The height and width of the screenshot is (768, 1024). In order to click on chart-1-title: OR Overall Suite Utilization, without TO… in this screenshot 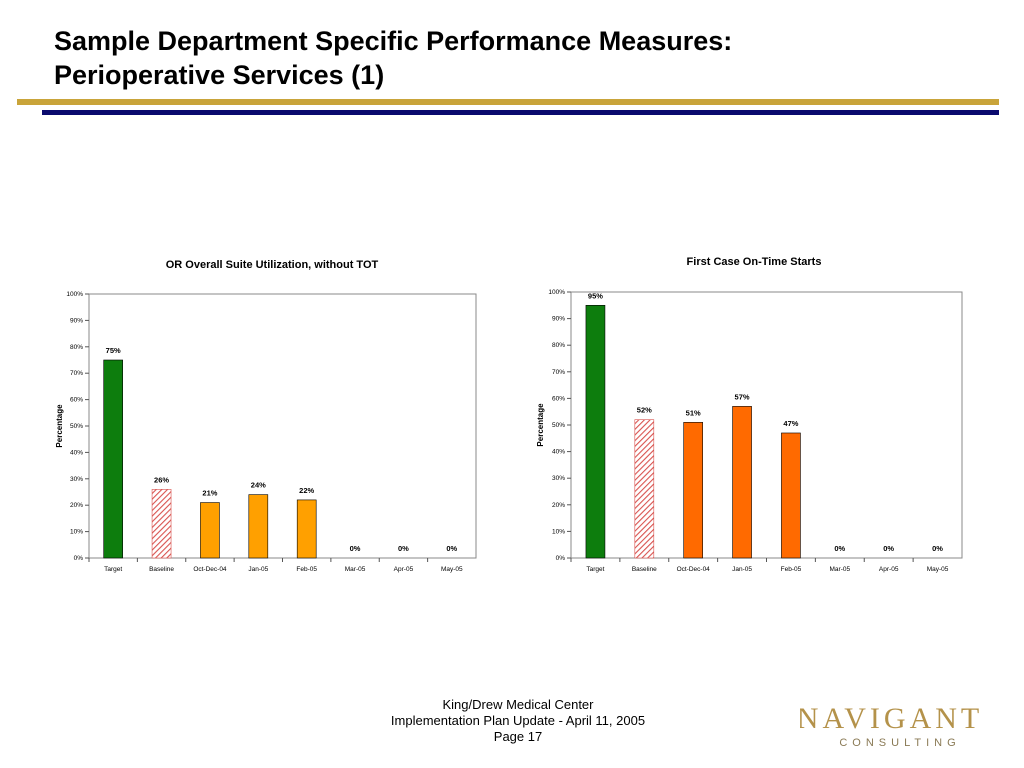, I will do `click(272, 265)`.